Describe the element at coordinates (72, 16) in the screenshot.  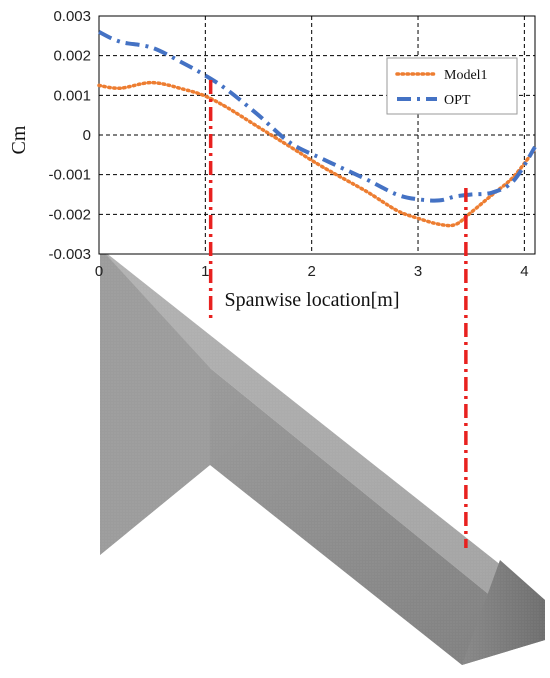
I see `y-tick-label-0: 0.003` at that location.